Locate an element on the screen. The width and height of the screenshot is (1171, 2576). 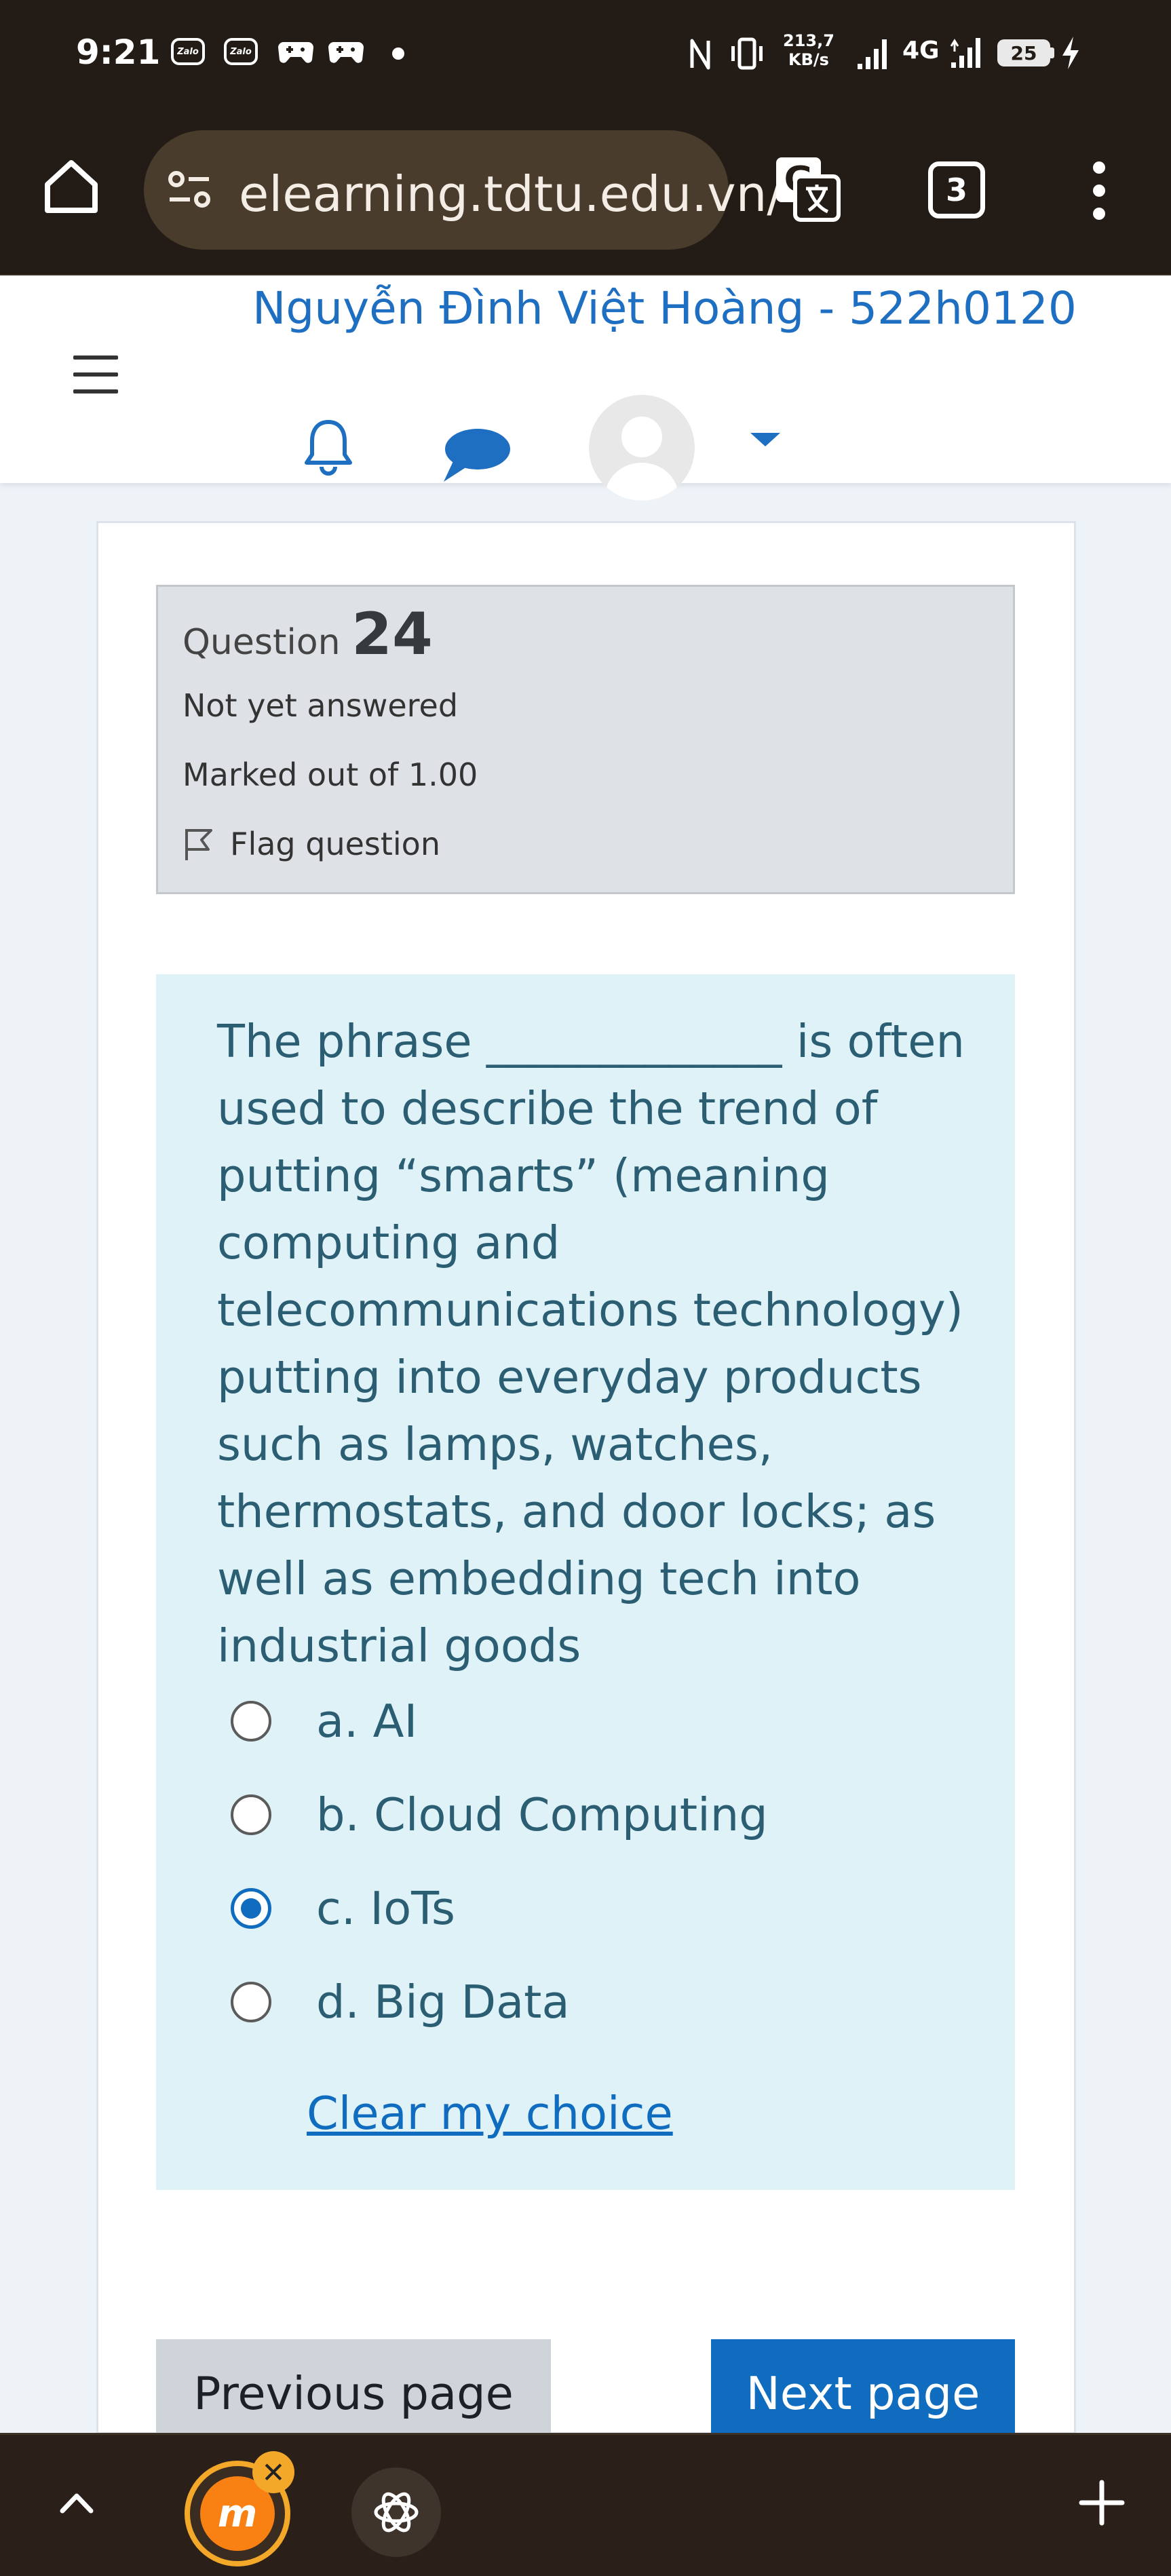
address-bar: elearning.tdtu.edu.vn/ is located at coordinates (464, 190).